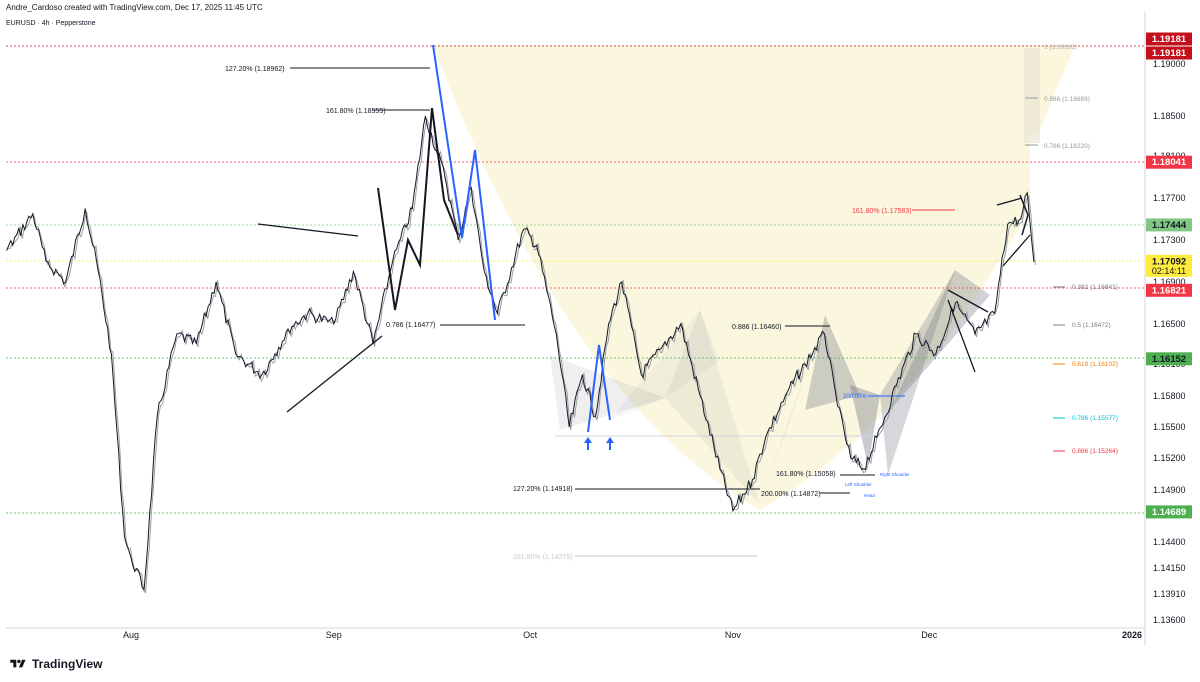 This screenshot has width=1200, height=682. Describe the element at coordinates (1169, 620) in the screenshot. I see `y-tick-label: 1.13600` at that location.